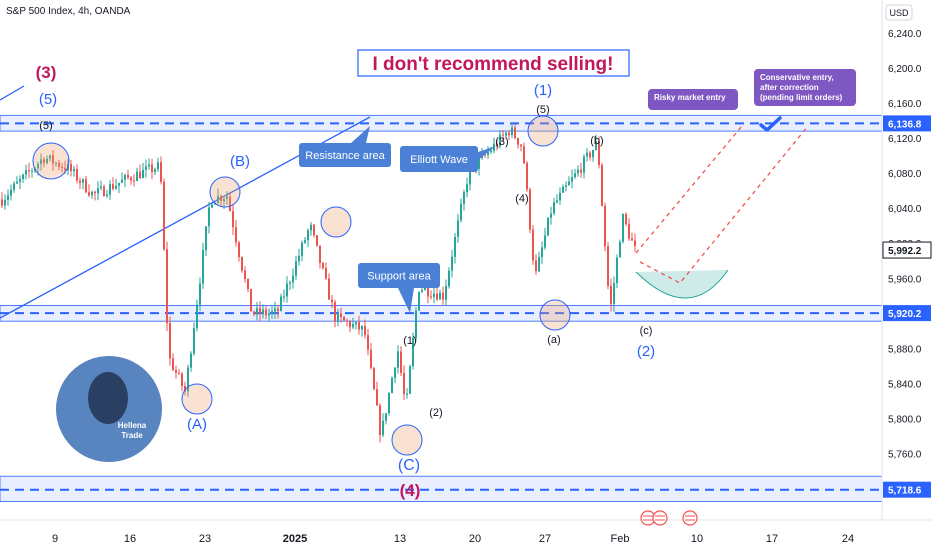  I want to click on y-tick-label: 6,040.0, so click(905, 209).